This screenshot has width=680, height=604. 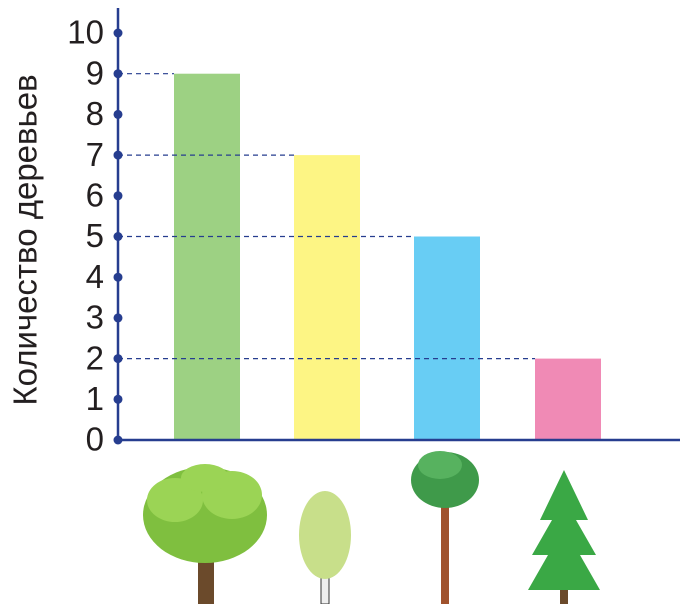 What do you see at coordinates (95, 276) in the screenshot?
I see `y-tick-label: 4` at bounding box center [95, 276].